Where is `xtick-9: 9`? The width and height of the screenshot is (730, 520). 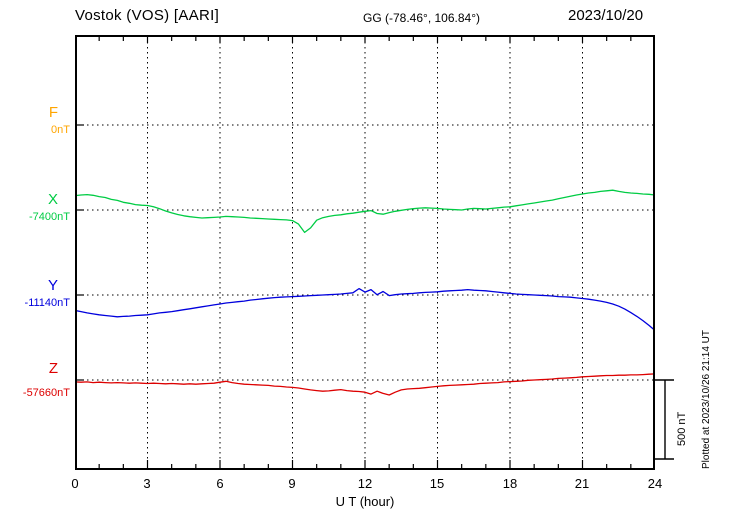 xtick-9: 9 is located at coordinates (292, 483).